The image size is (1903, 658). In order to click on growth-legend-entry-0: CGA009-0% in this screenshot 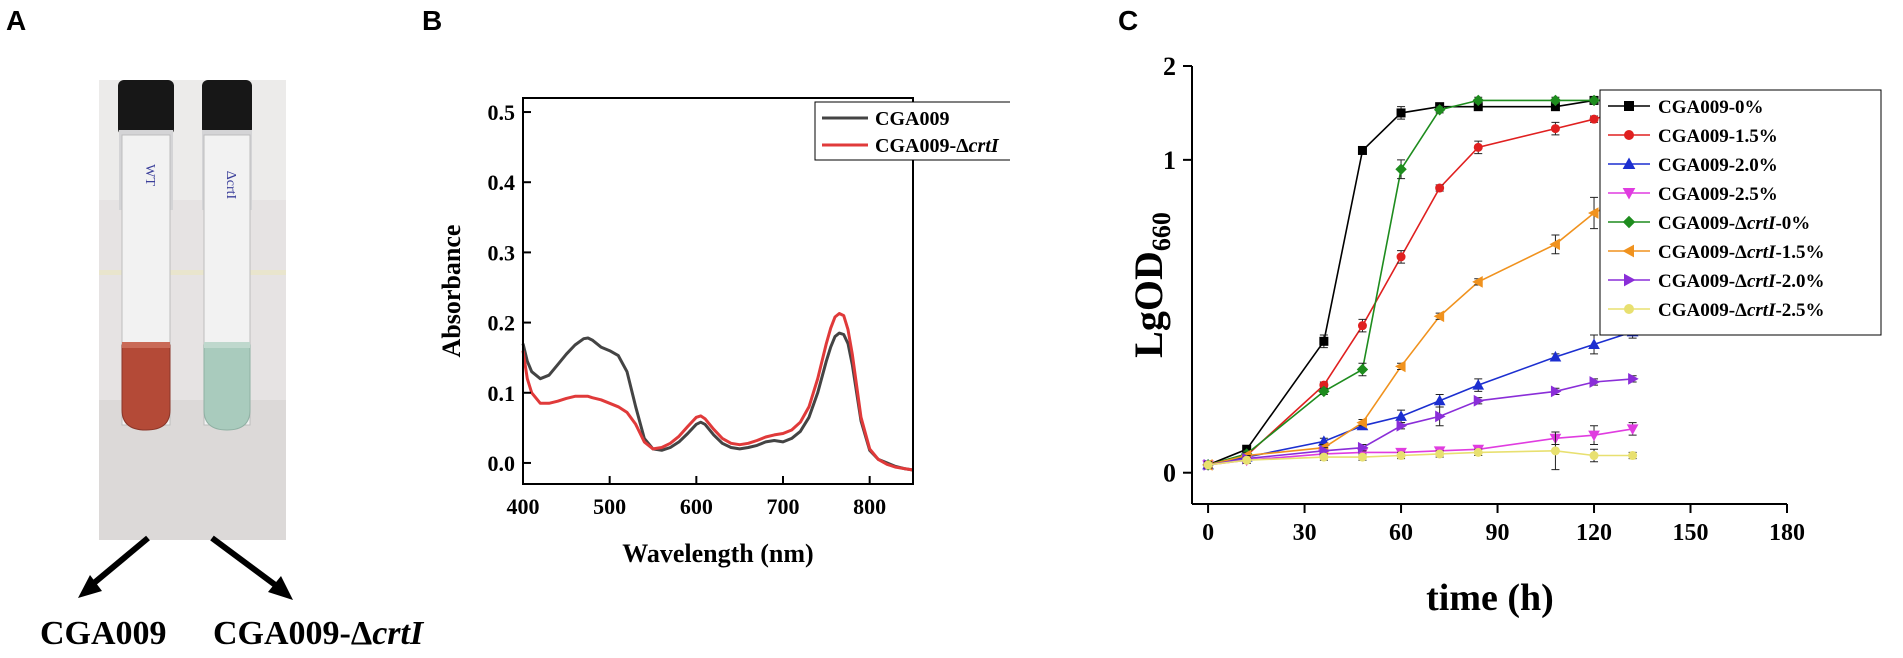, I will do `click(1686, 107)`.